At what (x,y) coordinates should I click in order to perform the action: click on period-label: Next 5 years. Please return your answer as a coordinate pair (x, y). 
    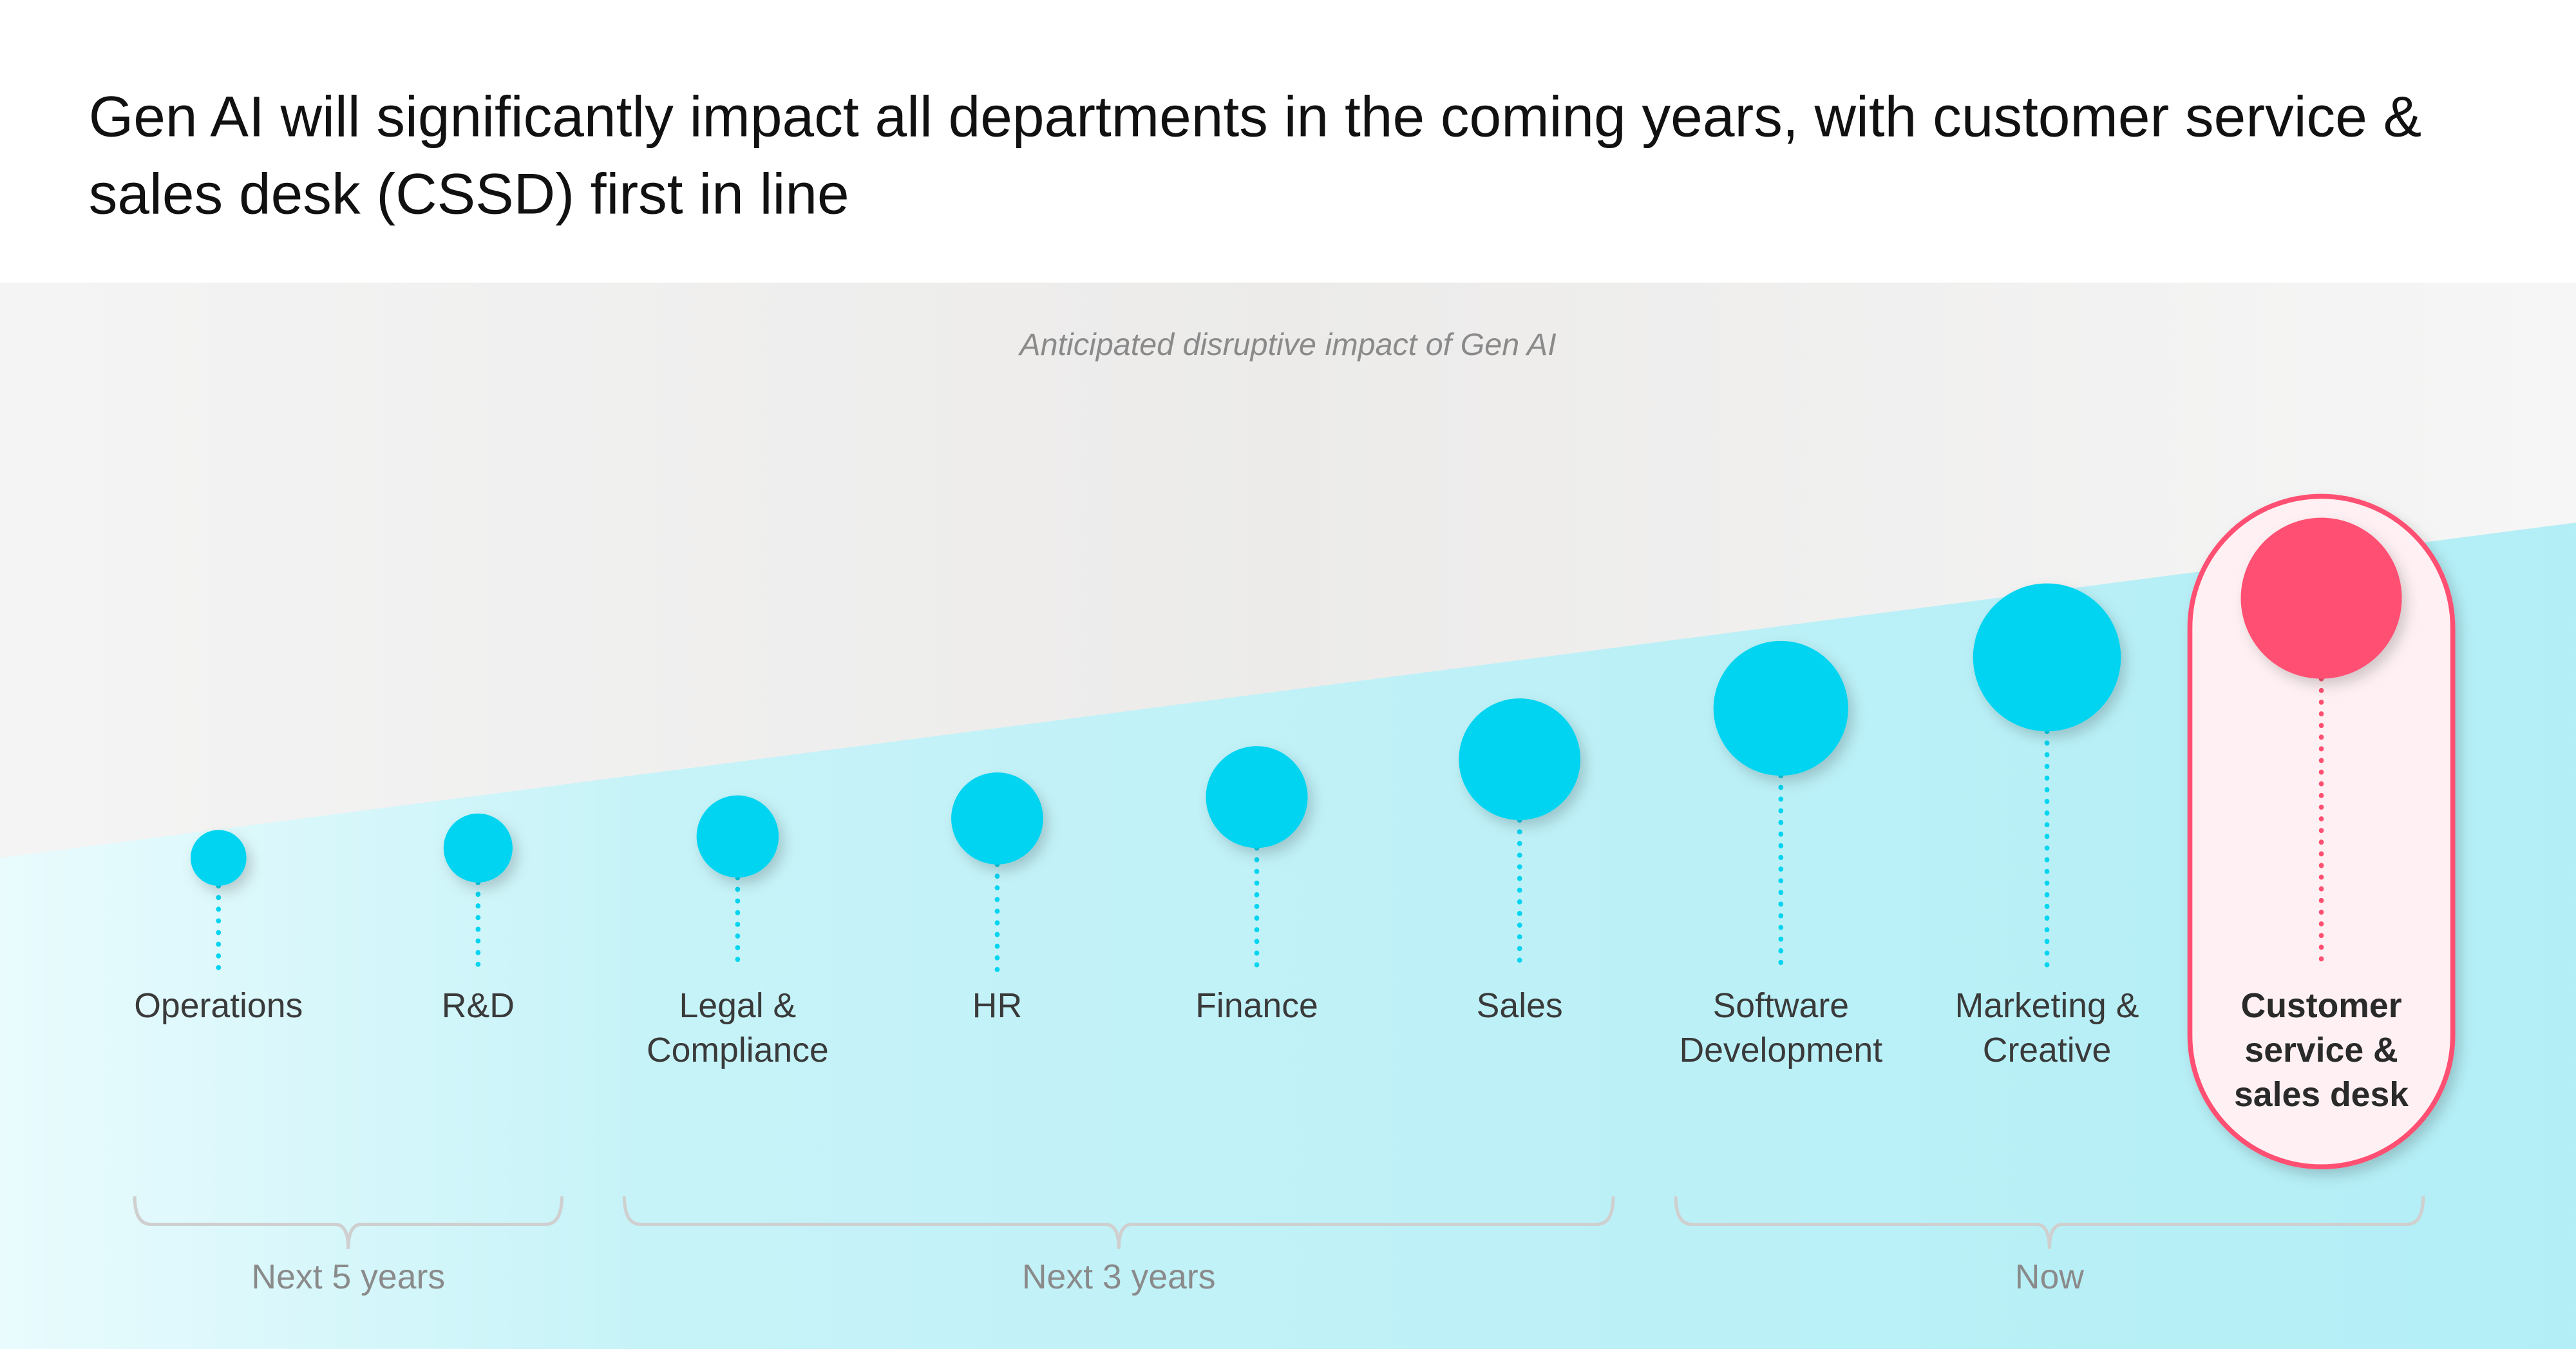
    Looking at the image, I should click on (349, 1278).